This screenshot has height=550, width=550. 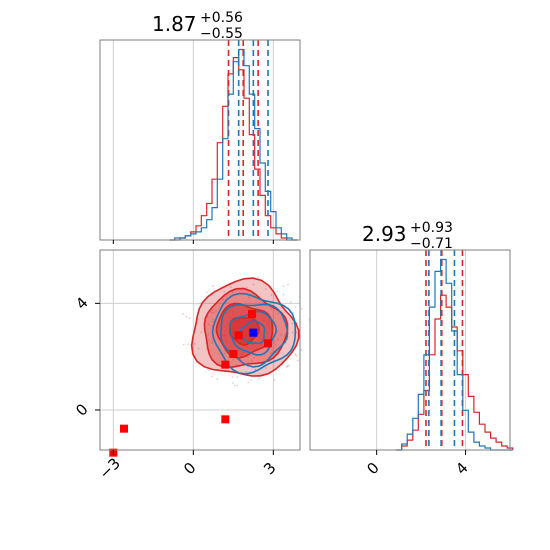 What do you see at coordinates (269, 468) in the screenshot?
I see `x-tick-label: 3` at bounding box center [269, 468].